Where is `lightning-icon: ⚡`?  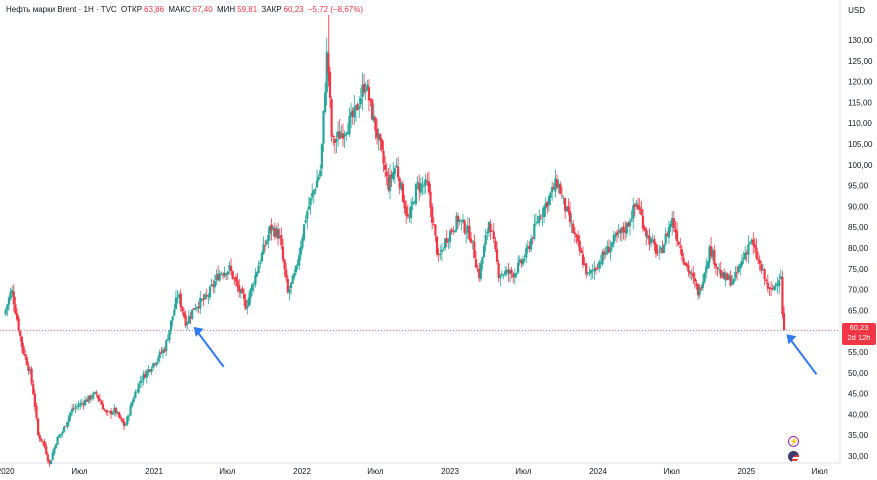 lightning-icon: ⚡ is located at coordinates (793, 441).